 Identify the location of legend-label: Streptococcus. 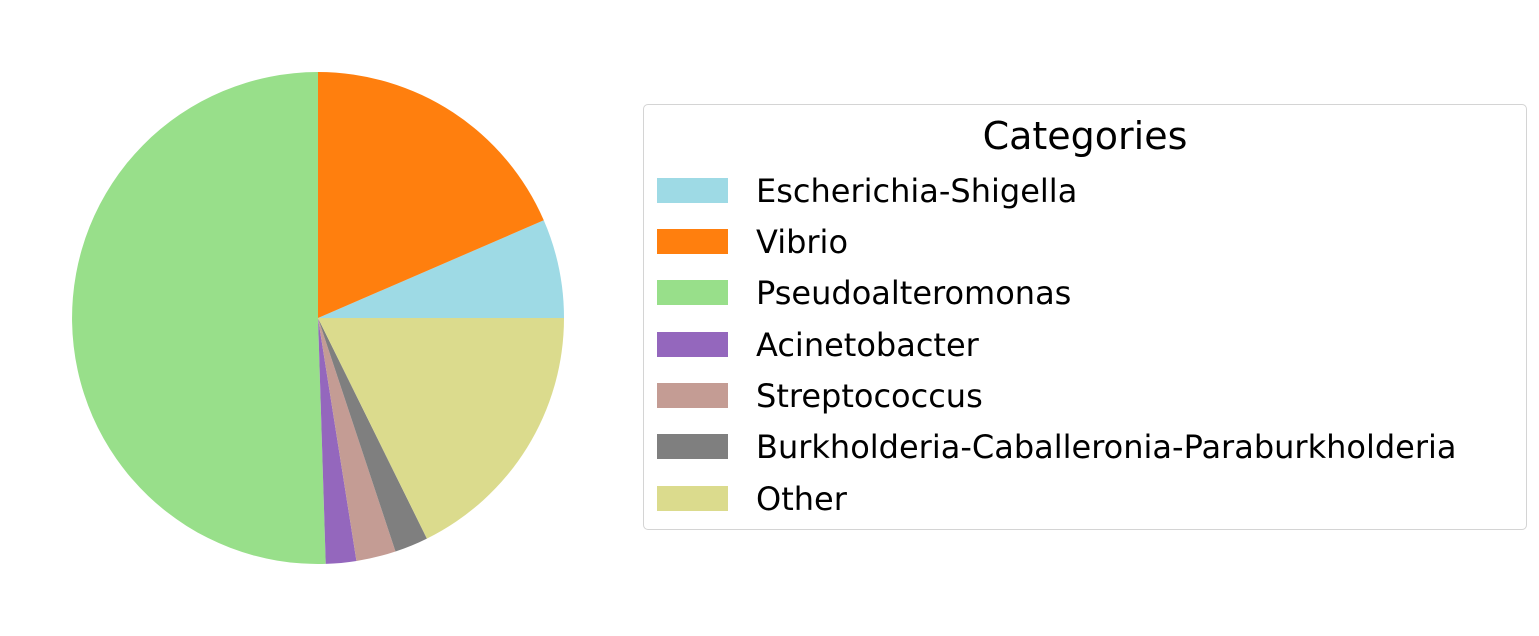
(869, 396).